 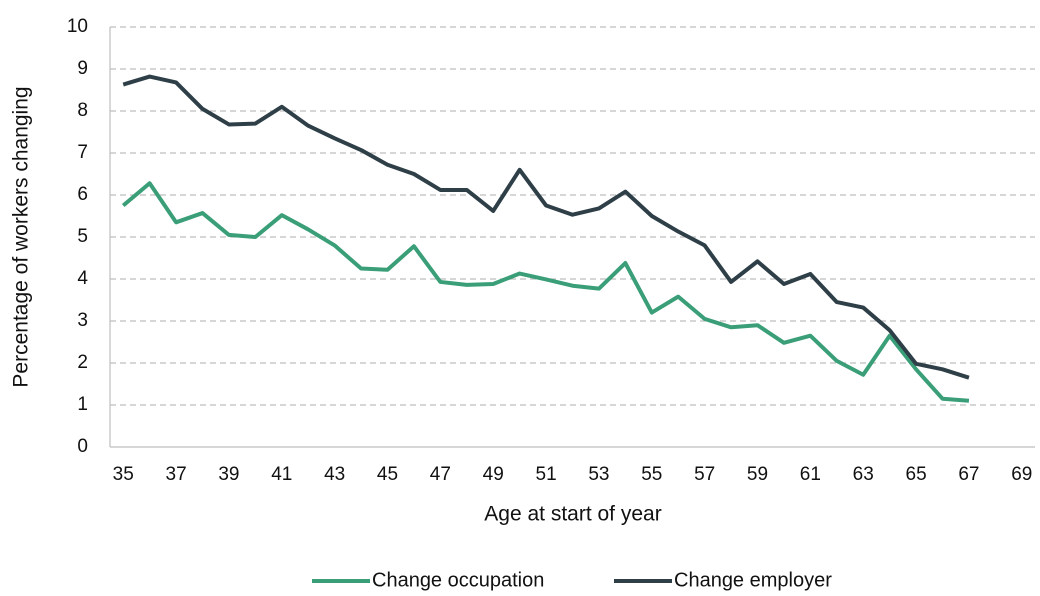 I want to click on x-tick-label: 49, so click(x=493, y=474).